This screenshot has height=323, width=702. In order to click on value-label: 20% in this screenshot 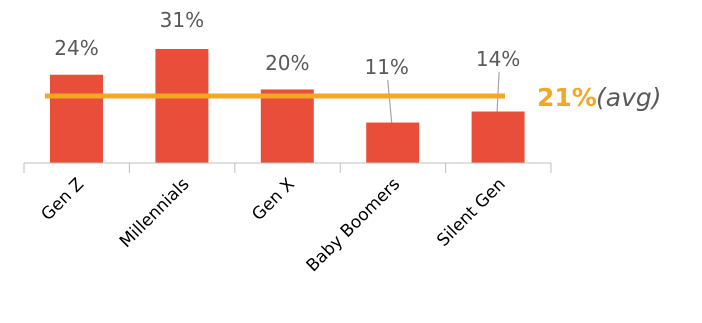, I will do `click(287, 63)`.